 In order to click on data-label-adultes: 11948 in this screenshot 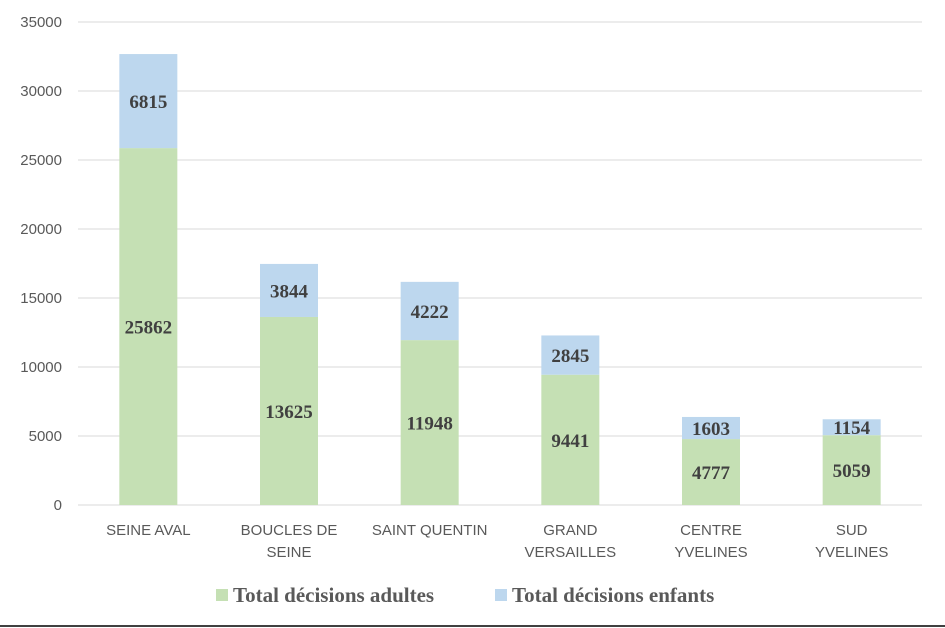, I will do `click(429, 424)`.